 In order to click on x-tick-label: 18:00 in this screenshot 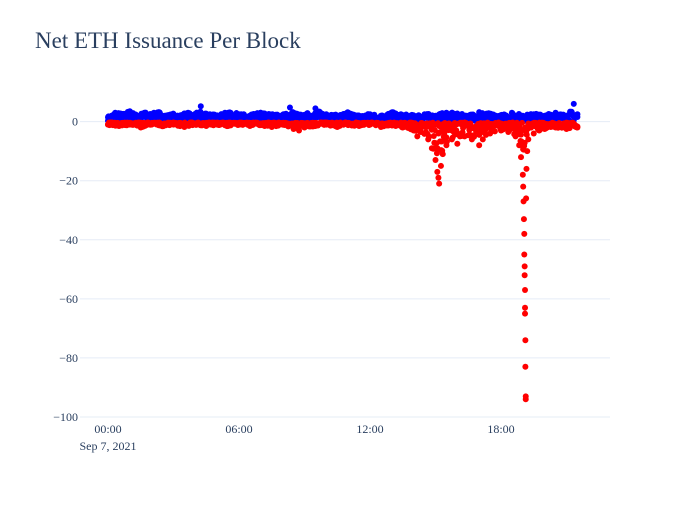, I will do `click(500, 429)`.